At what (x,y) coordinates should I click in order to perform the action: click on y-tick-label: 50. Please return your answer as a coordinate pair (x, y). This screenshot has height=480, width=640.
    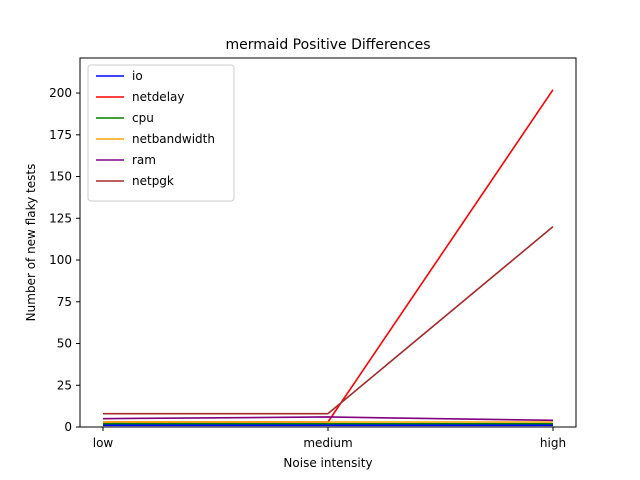
    Looking at the image, I should click on (64, 344).